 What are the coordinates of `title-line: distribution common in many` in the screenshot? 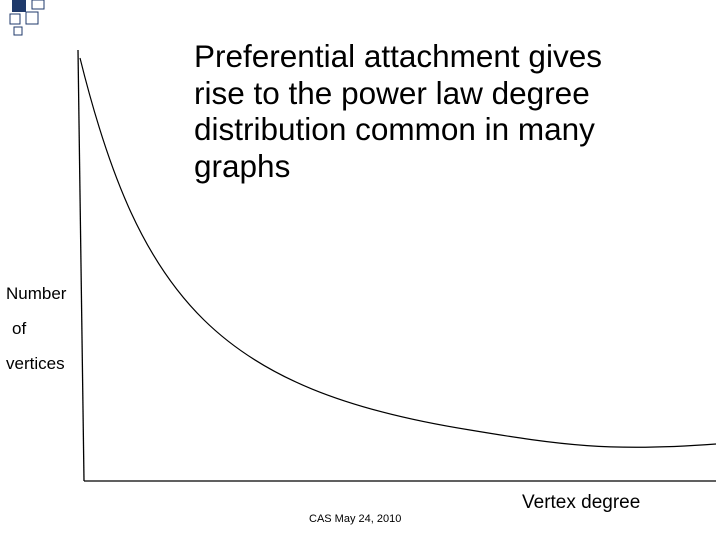 It's located at (394, 129).